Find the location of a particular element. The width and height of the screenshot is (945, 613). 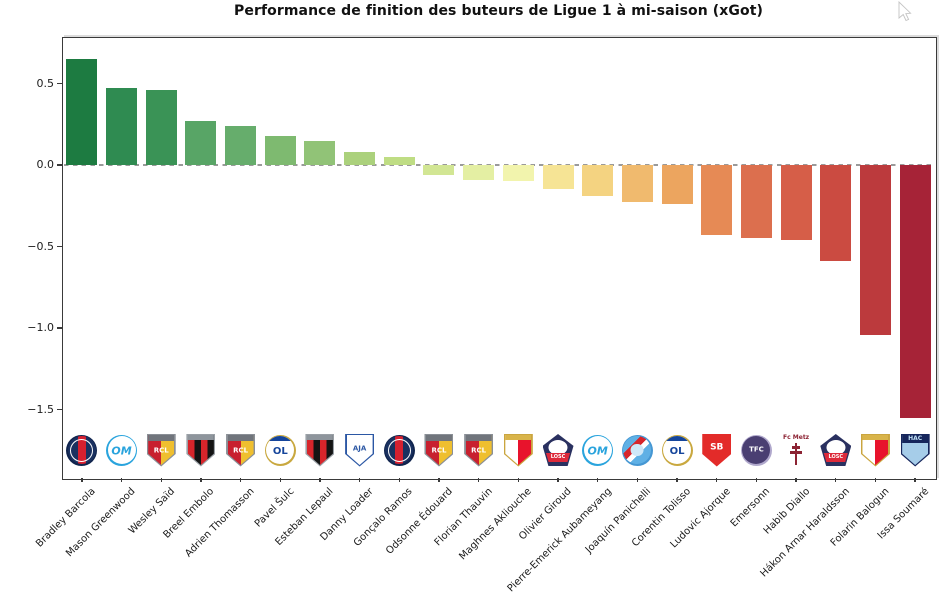

y-tick-label: −0.5 is located at coordinates (40, 246).